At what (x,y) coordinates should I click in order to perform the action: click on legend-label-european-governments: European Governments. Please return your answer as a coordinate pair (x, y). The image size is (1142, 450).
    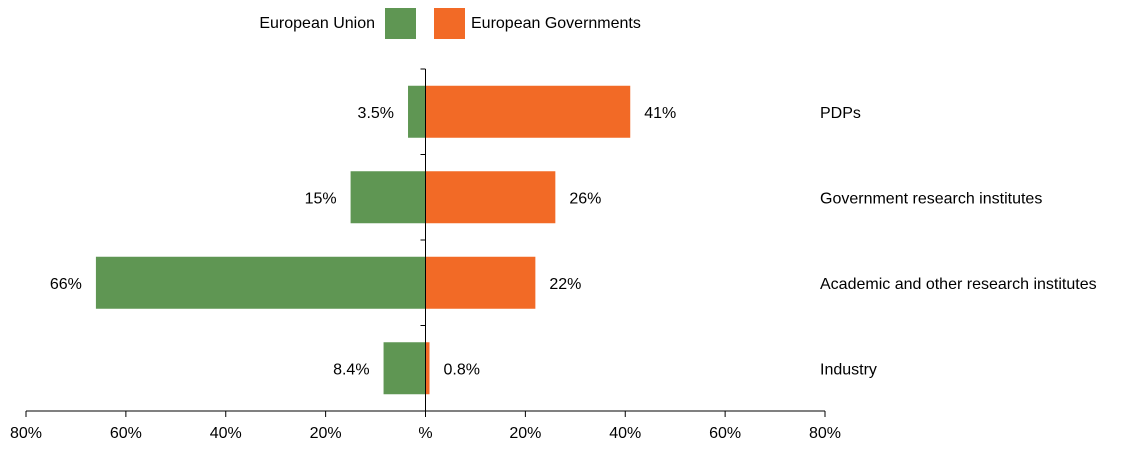
    Looking at the image, I should click on (556, 23).